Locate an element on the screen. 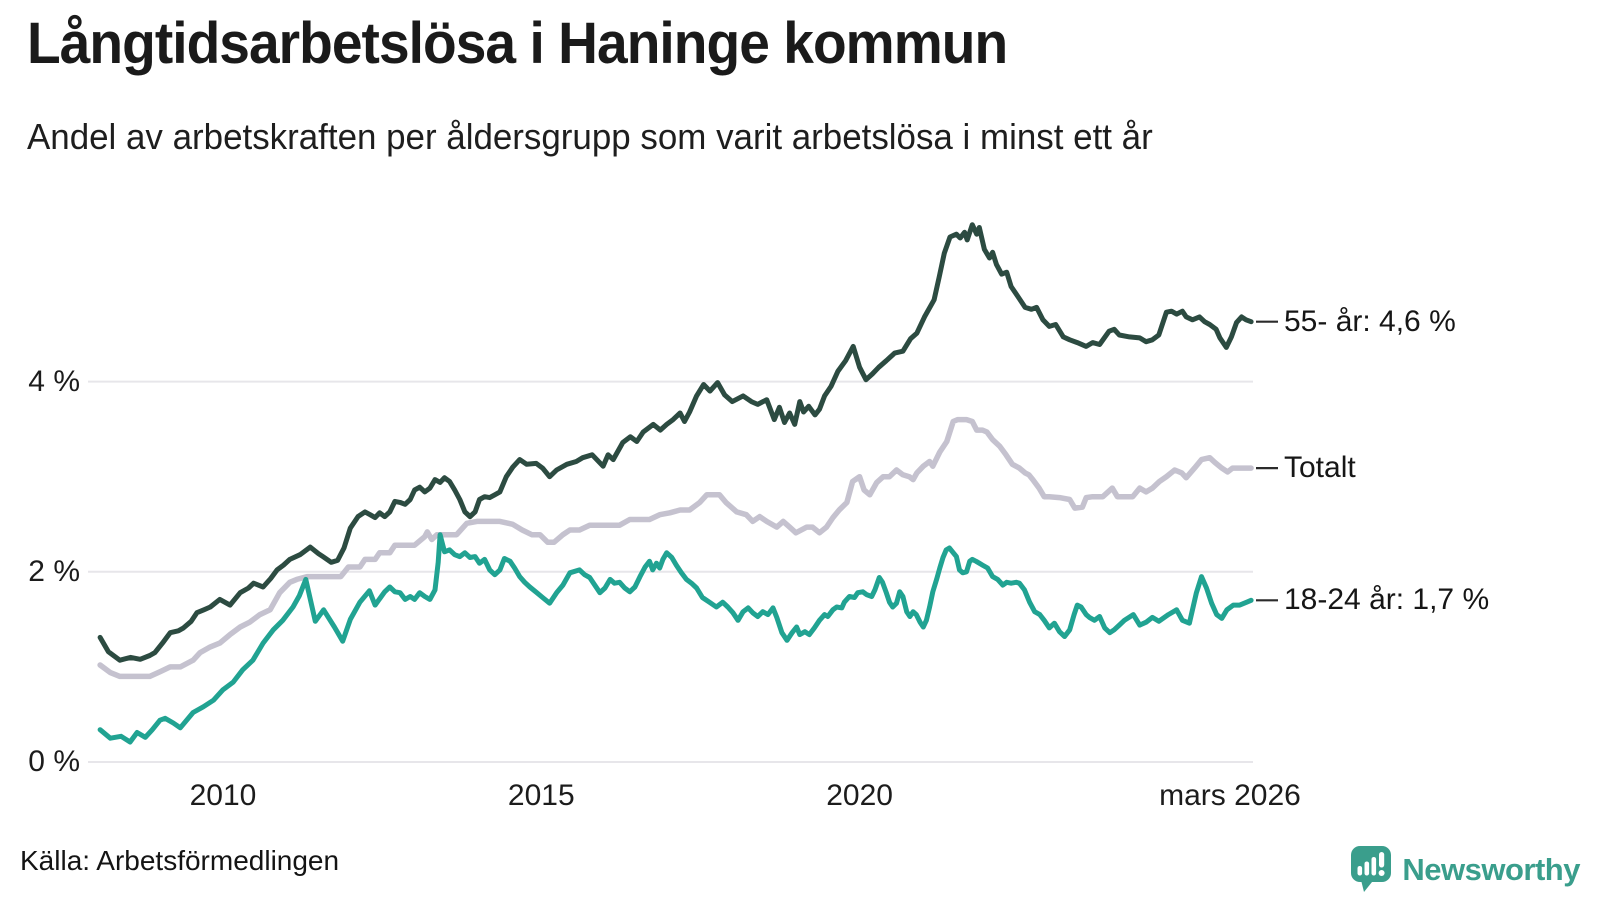 The image size is (1600, 900). newsworthy-logo: Newsworthy is located at coordinates (1465, 870).